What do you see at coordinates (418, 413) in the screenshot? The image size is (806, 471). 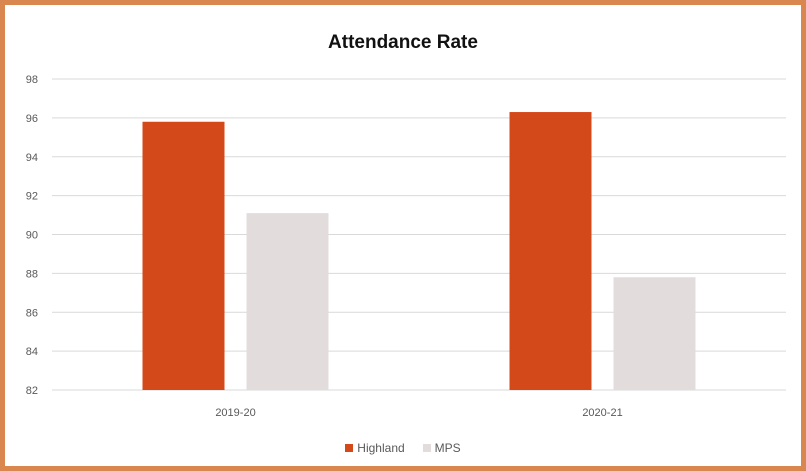 I see `x-axis-ticks: 2019-20 2020-21` at bounding box center [418, 413].